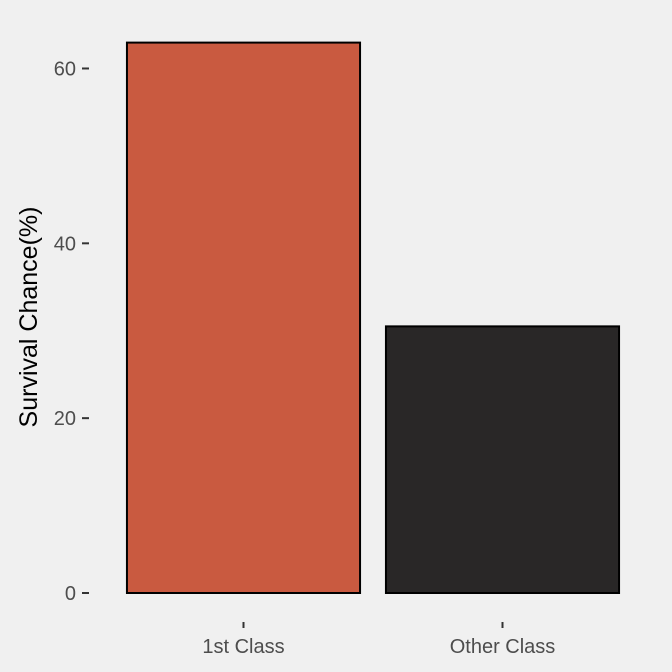 This screenshot has width=672, height=672. I want to click on x-tick-label: Other Class, so click(503, 647).